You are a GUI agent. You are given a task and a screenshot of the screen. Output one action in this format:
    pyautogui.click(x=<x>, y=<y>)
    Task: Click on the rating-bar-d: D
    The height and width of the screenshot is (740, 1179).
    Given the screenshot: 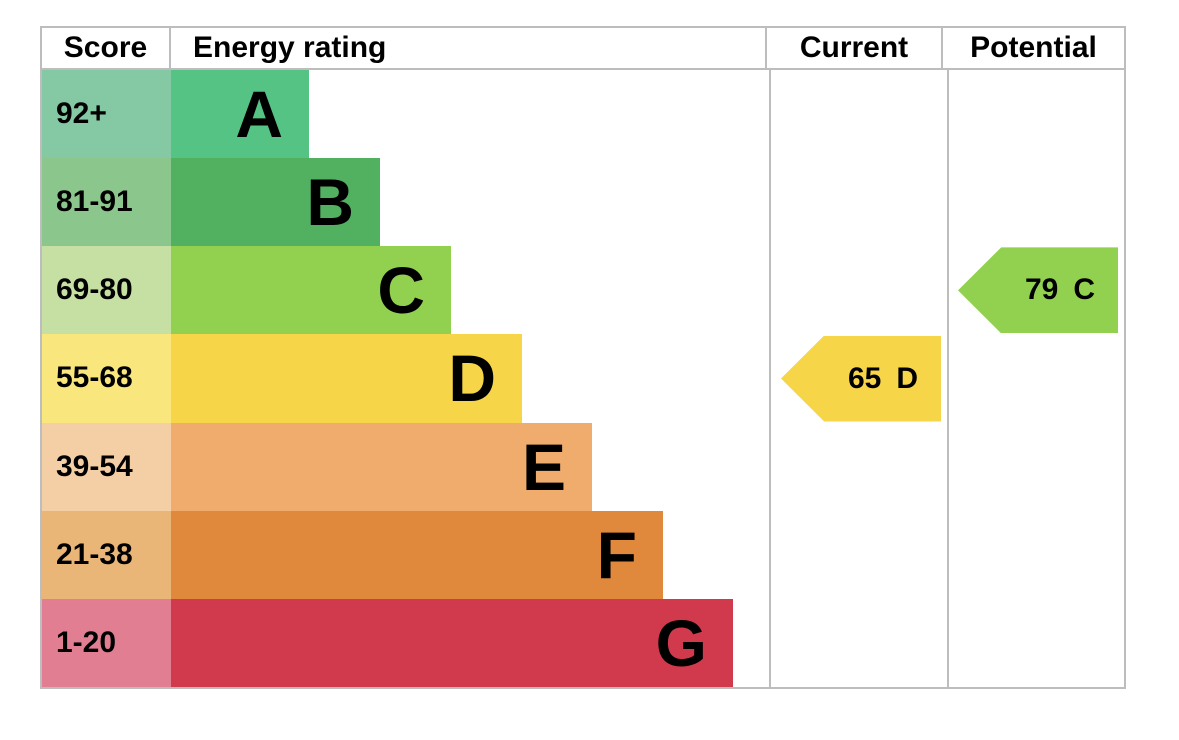 What is the action you would take?
    pyautogui.click(x=346, y=378)
    